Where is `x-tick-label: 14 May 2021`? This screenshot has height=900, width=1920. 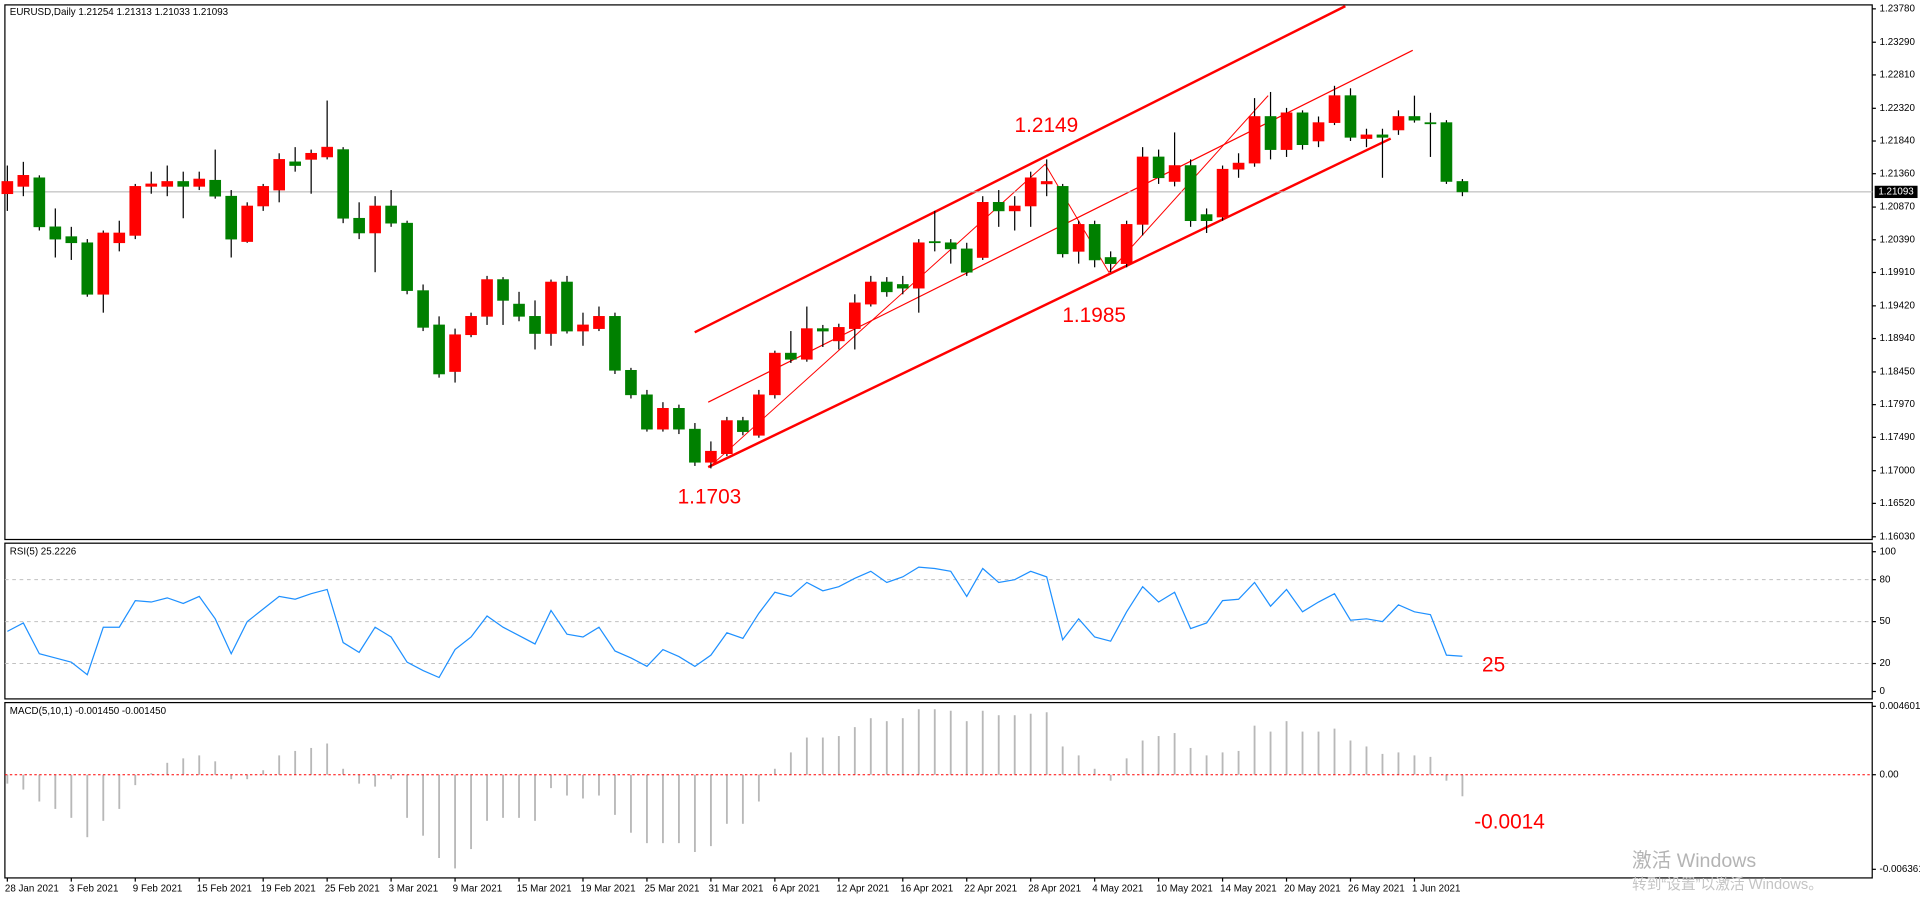 x-tick-label: 14 May 2021 is located at coordinates (1248, 889).